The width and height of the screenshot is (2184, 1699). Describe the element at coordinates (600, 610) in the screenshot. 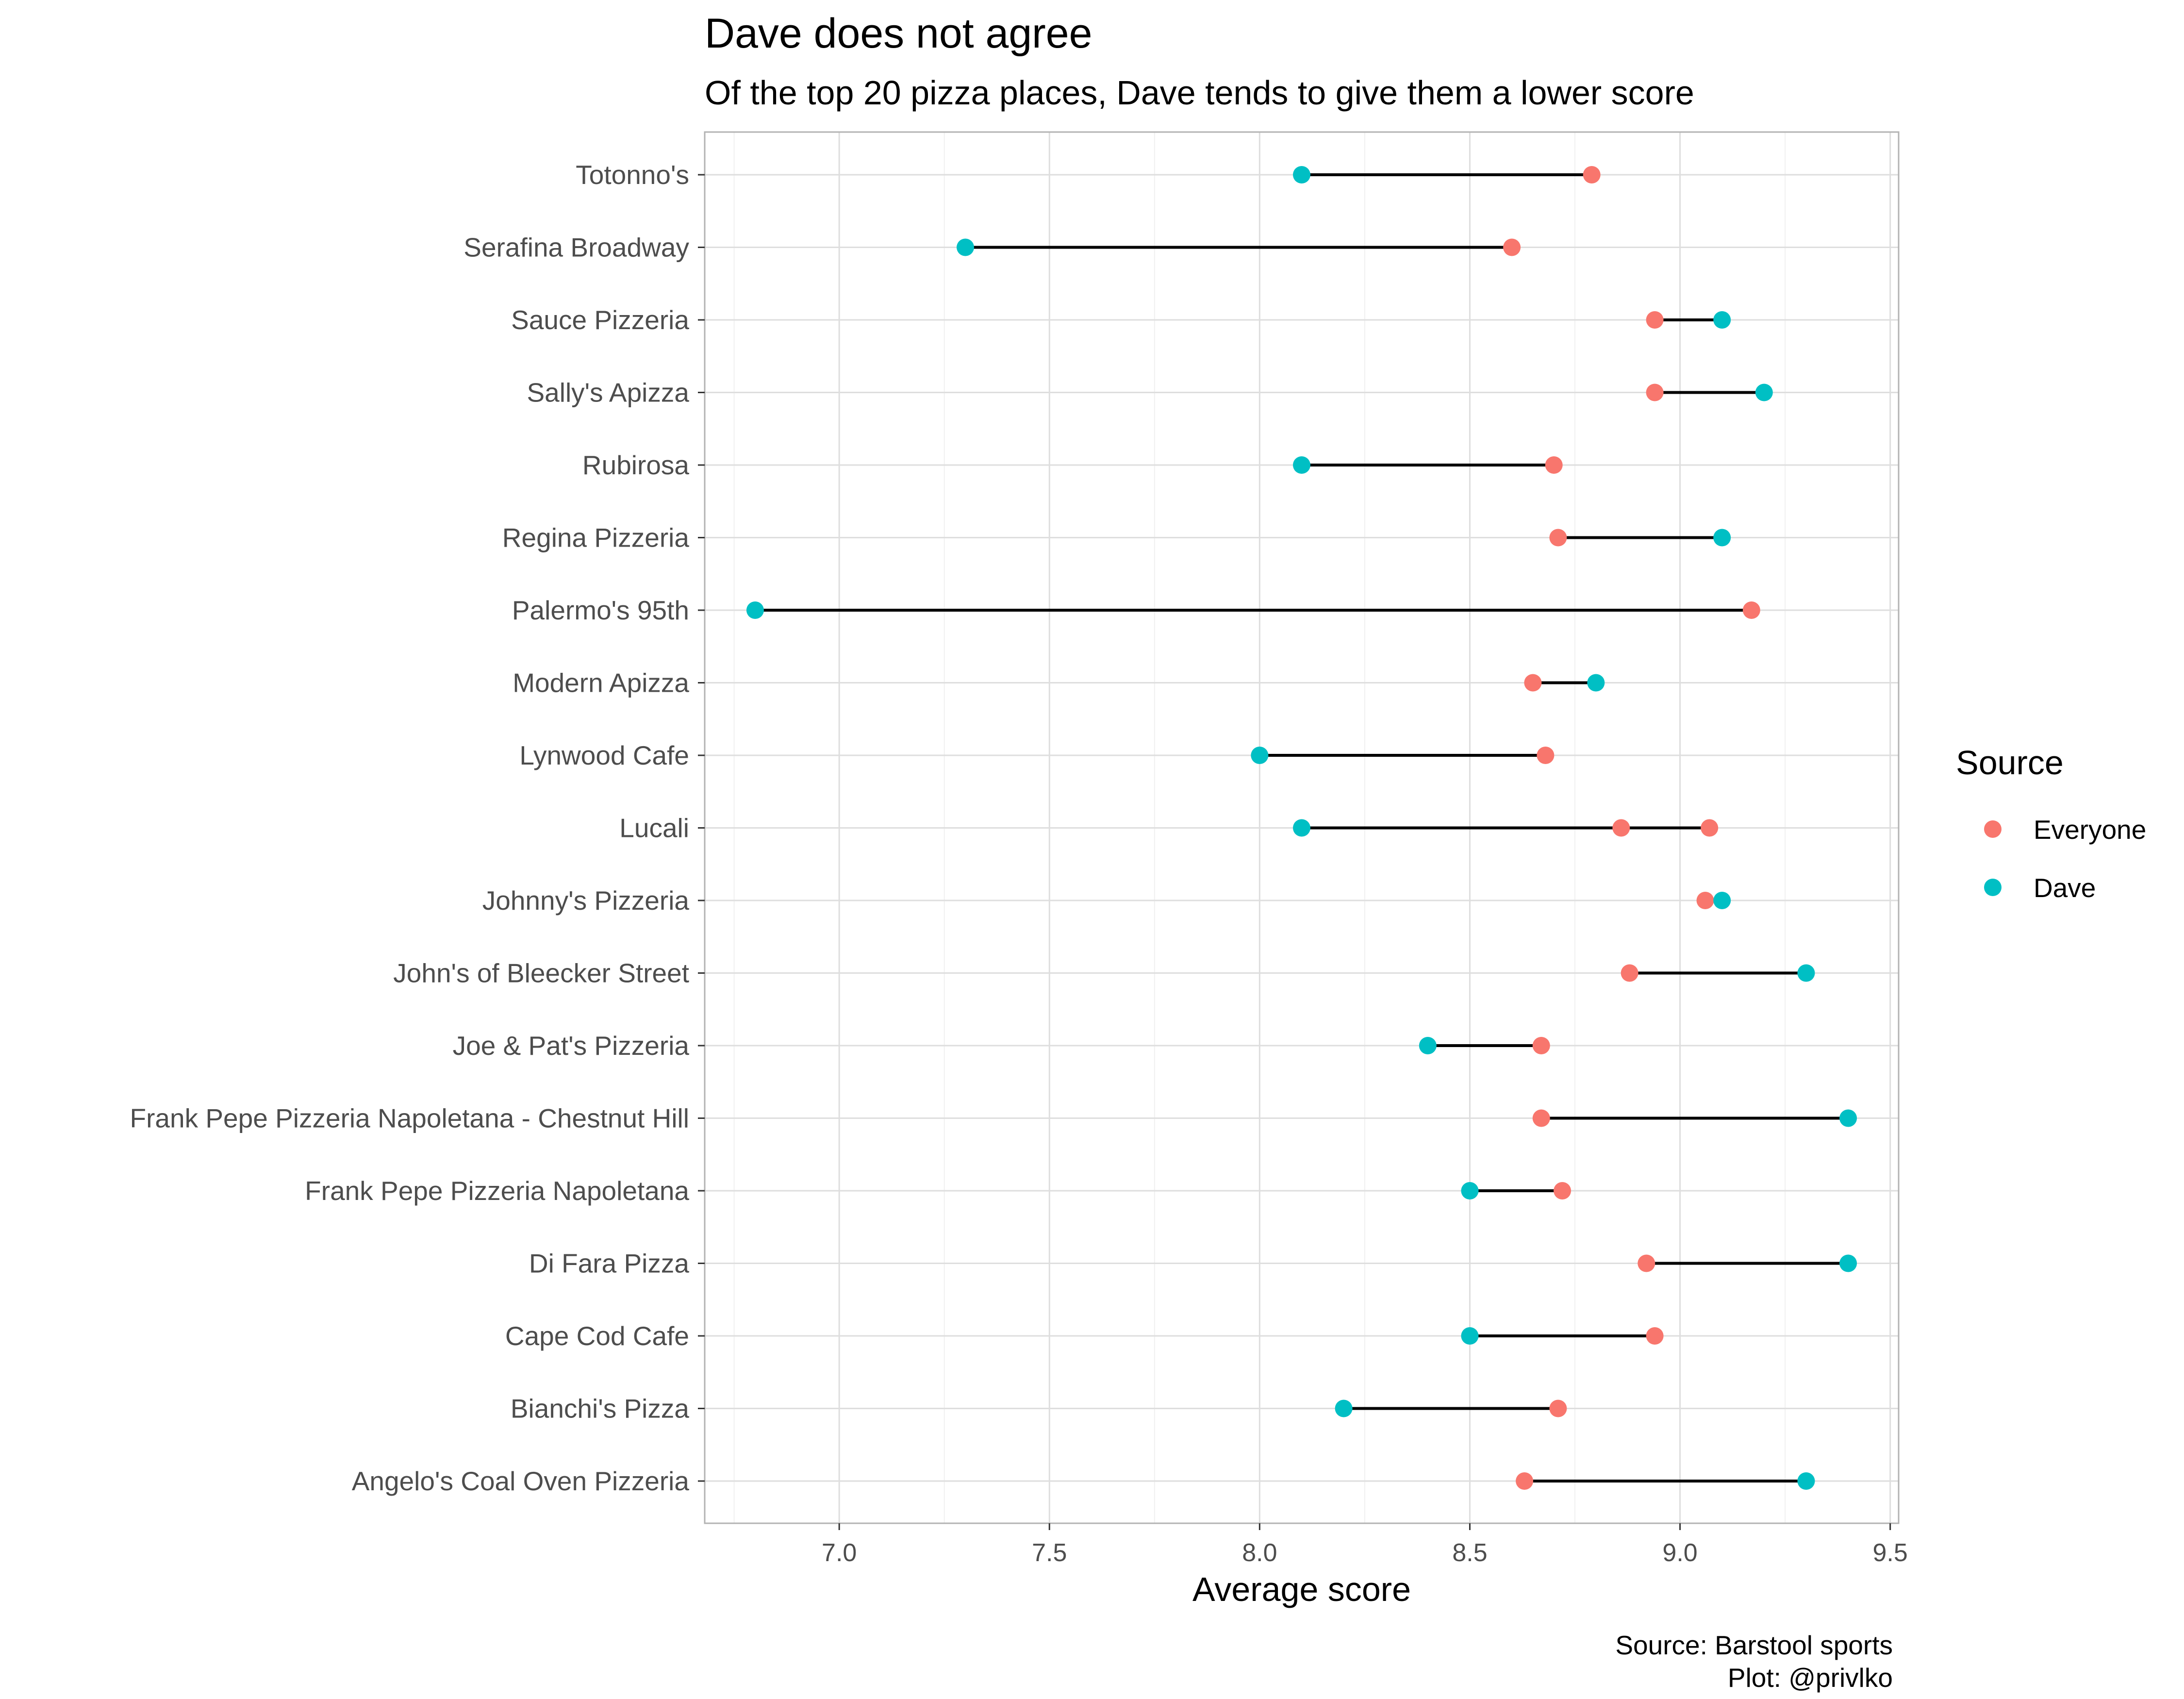

I see `y-tick-label-6: Palermo's 95th` at that location.